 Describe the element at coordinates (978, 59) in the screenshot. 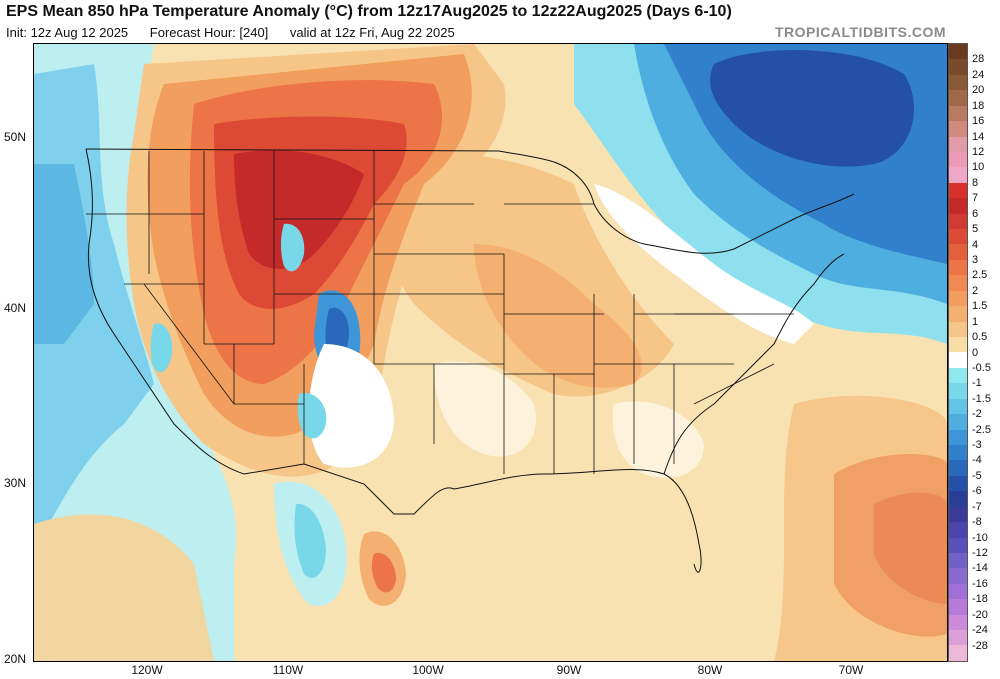

I see `colorbar-label: 28` at that location.